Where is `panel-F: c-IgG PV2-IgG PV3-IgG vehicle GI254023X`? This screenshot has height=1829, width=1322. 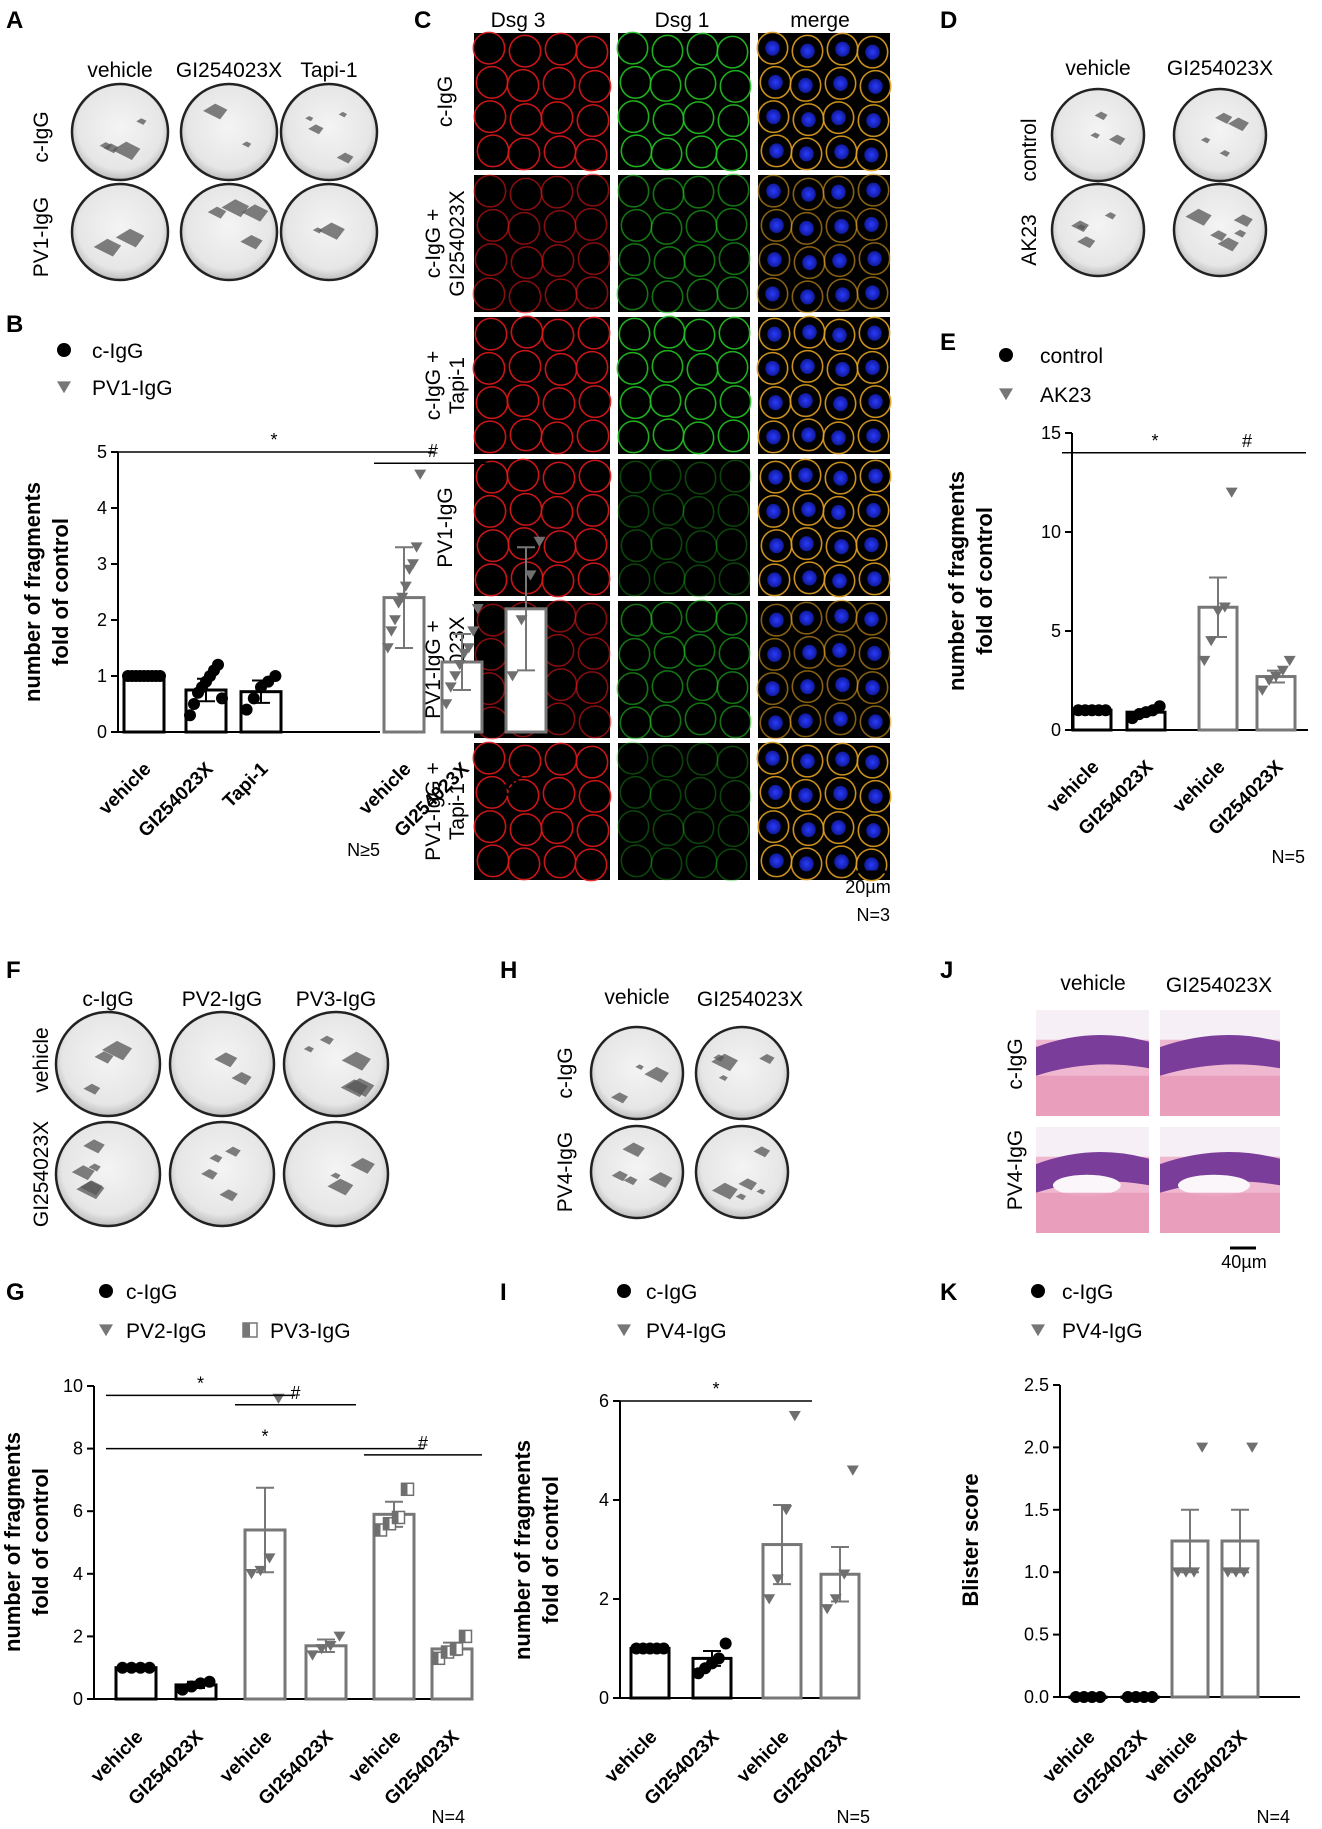 panel-F: c-IgG PV2-IgG PV3-IgG vehicle GI254023X is located at coordinates (210, 1108).